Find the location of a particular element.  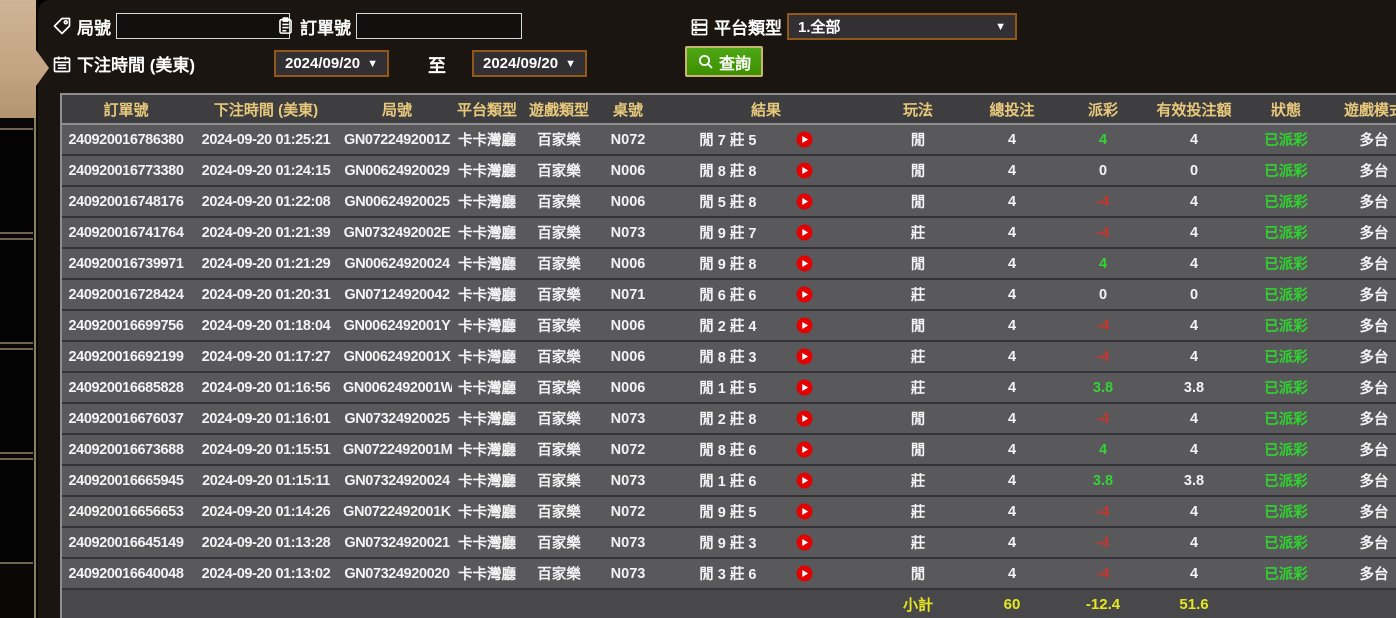

platform-type-label: 平台類型 is located at coordinates (748, 28).